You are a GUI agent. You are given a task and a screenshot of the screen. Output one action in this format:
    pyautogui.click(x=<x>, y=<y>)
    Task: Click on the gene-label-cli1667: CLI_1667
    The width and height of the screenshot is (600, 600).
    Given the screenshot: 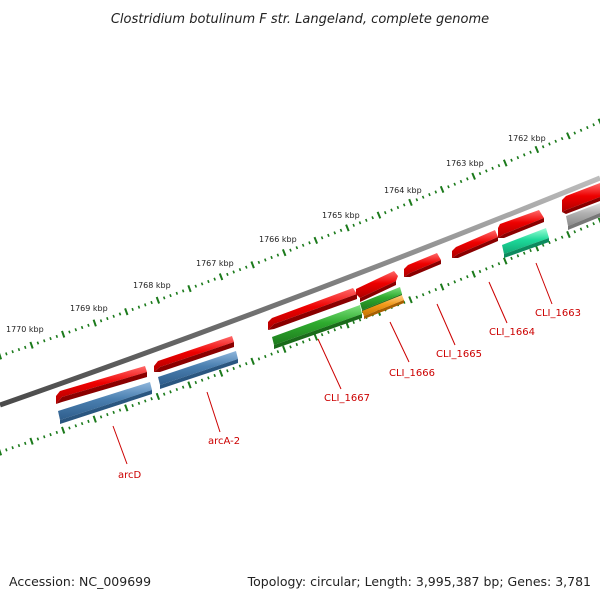 What is the action you would take?
    pyautogui.click(x=347, y=398)
    